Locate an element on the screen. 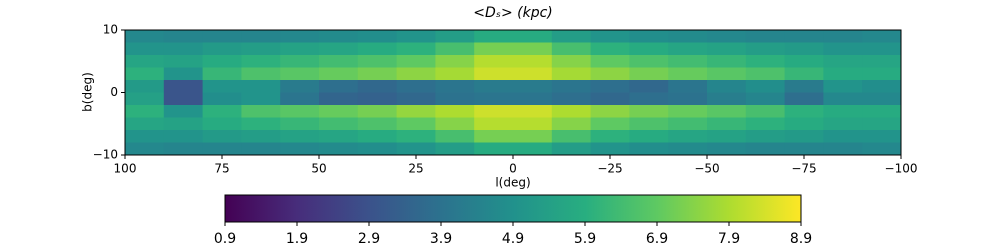 This screenshot has width=1000, height=250. colorbar-tick-label: 0.9 is located at coordinates (225, 239).